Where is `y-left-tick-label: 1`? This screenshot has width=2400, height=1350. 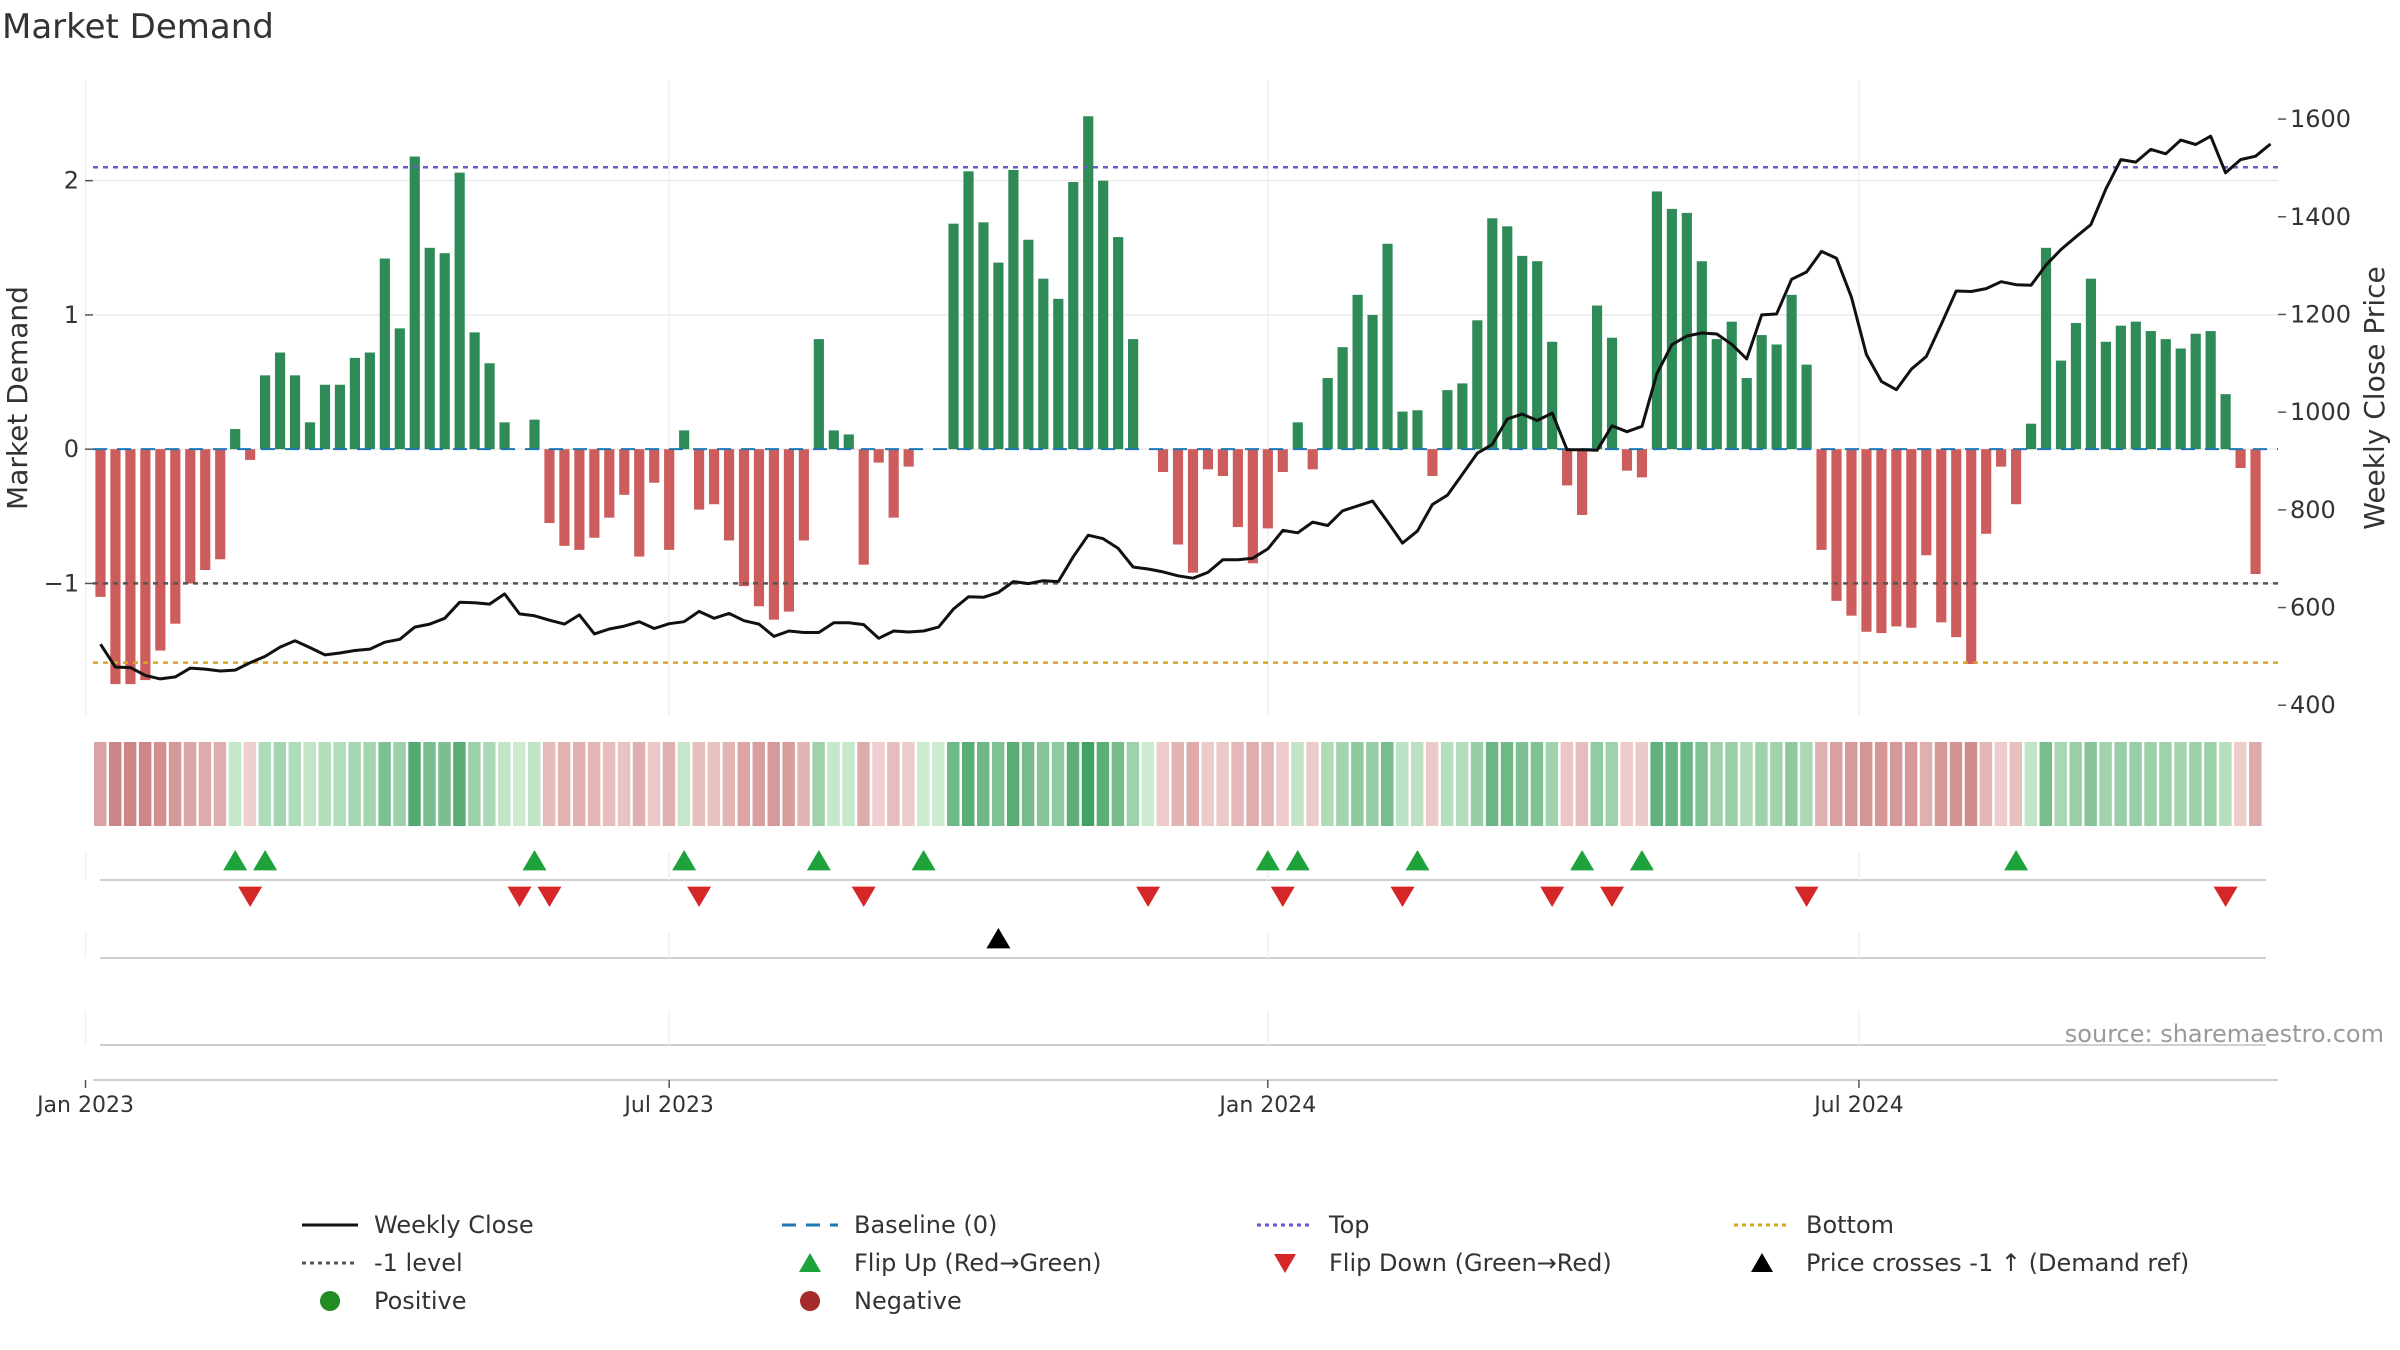 y-left-tick-label: 1 is located at coordinates (71, 315).